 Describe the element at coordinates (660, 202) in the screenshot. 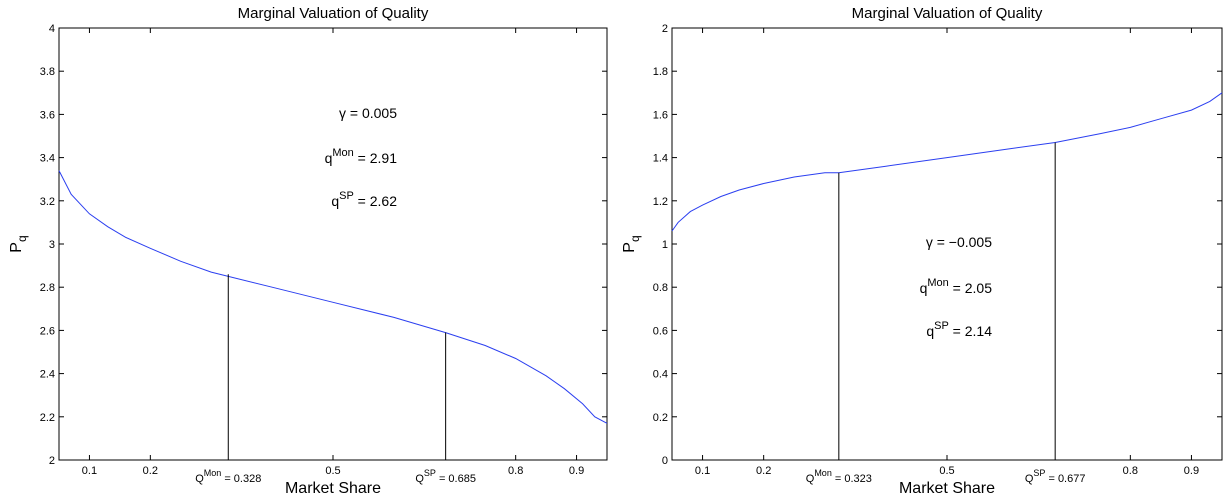

I see `y-tick-label: 1.2` at that location.